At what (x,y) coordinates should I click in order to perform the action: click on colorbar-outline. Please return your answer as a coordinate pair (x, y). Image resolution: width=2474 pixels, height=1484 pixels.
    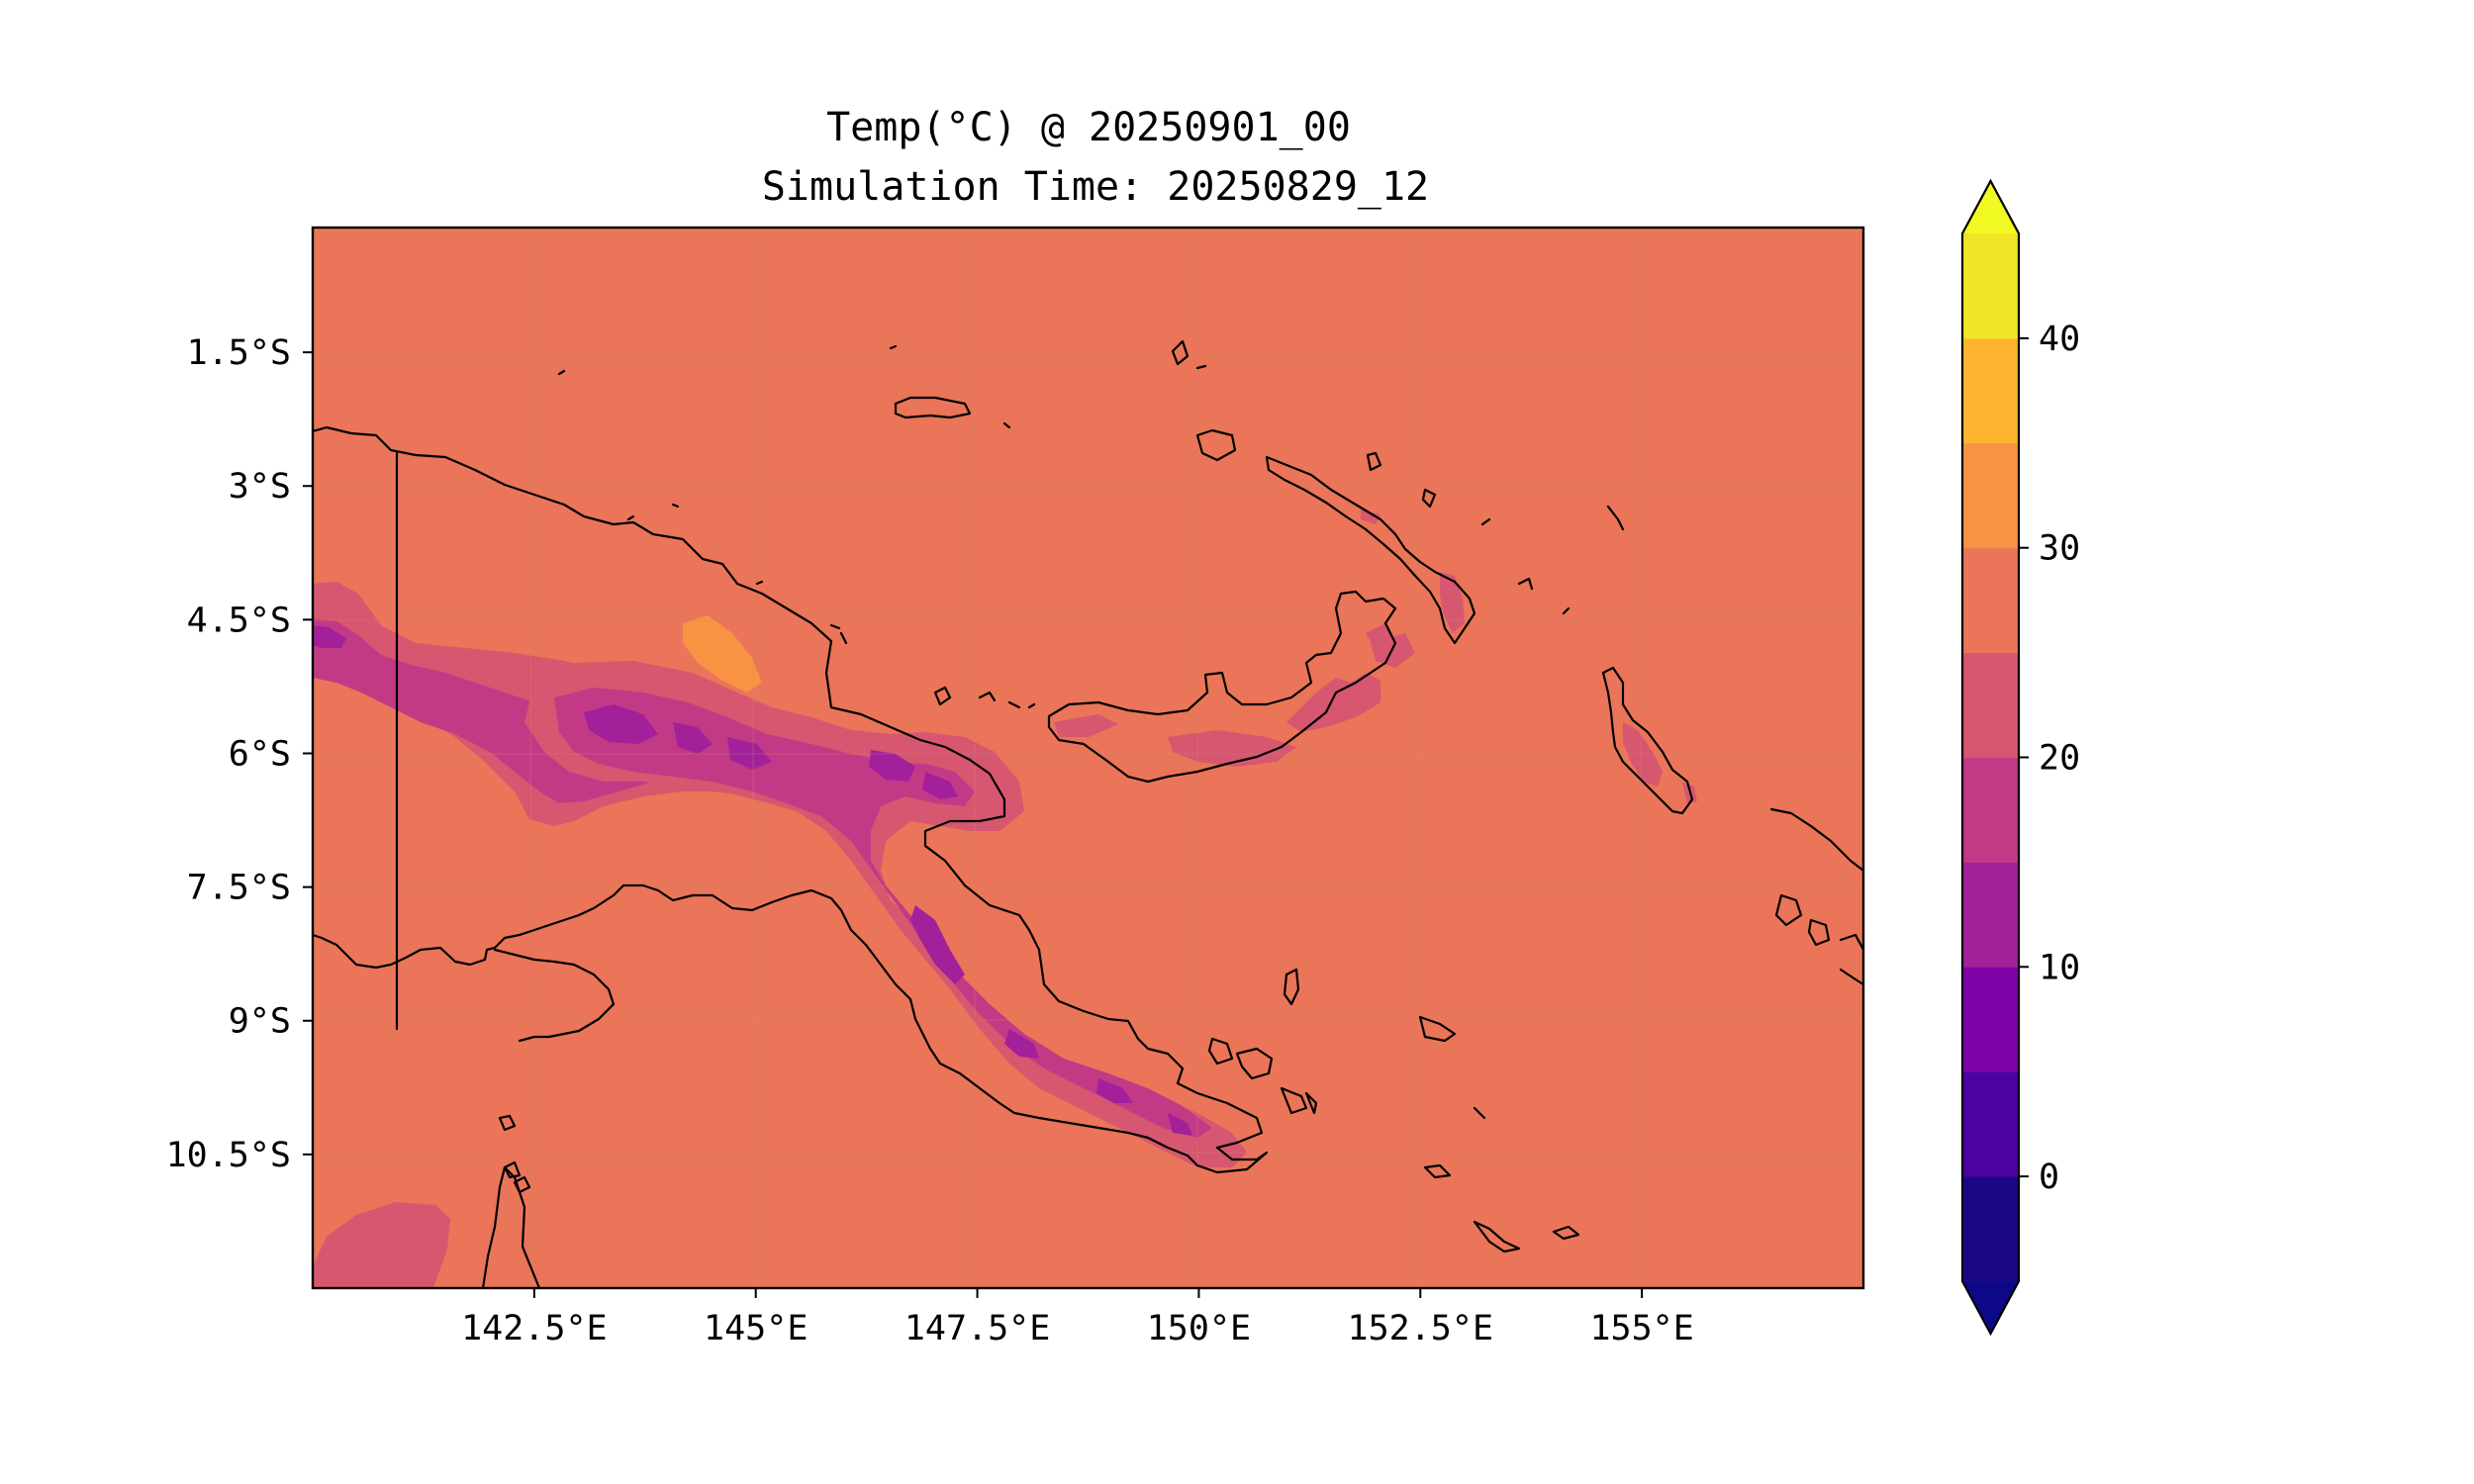
    Looking at the image, I should click on (1991, 757).